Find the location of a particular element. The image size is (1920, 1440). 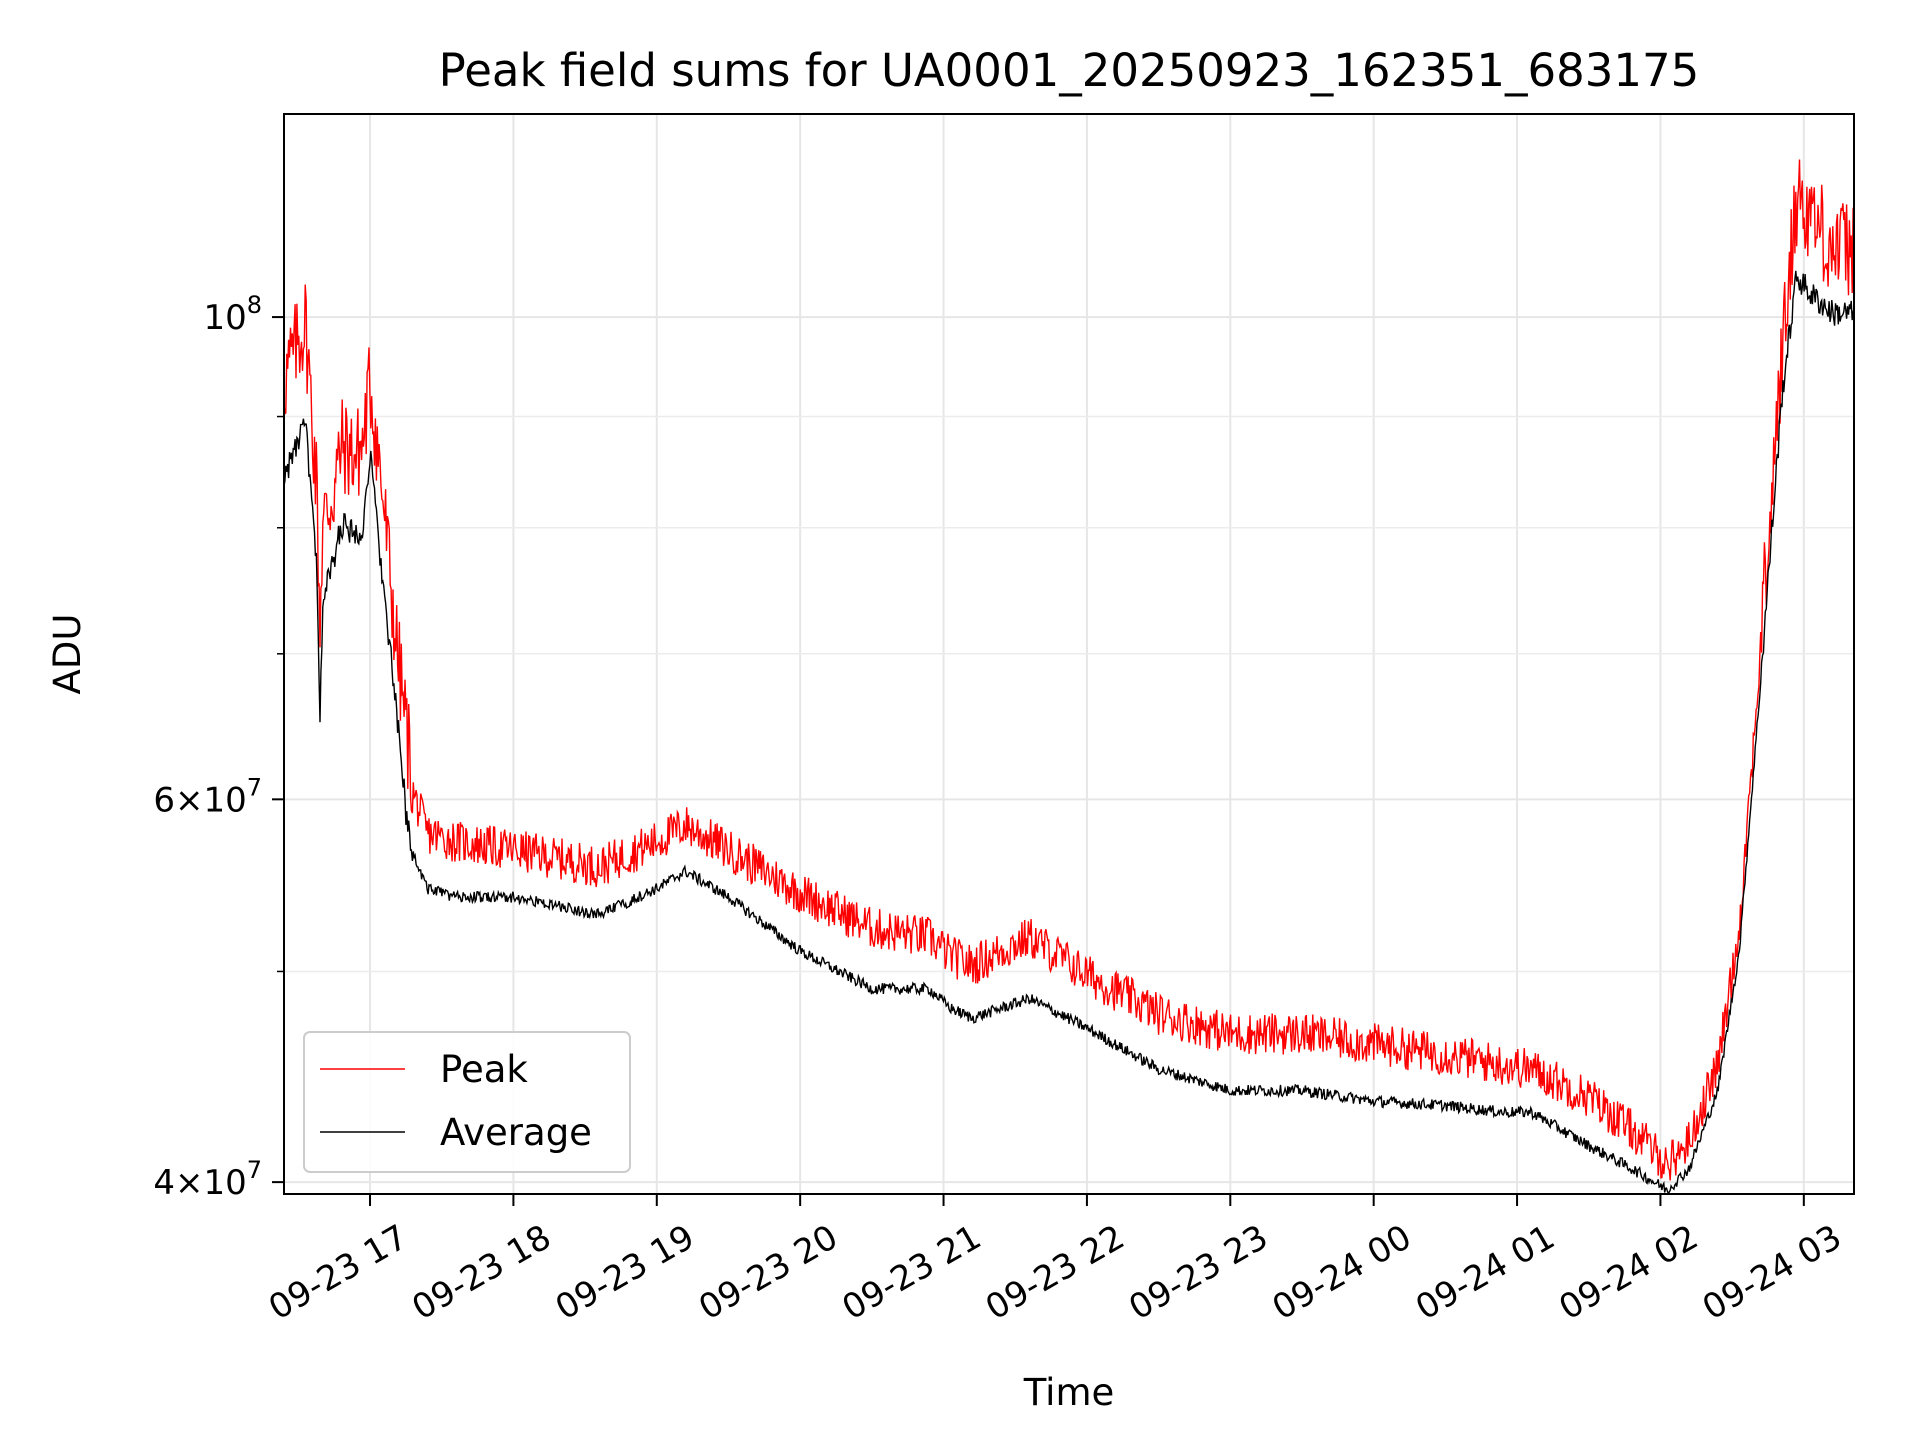

y-tick-label: 108 is located at coordinates (232, 314).